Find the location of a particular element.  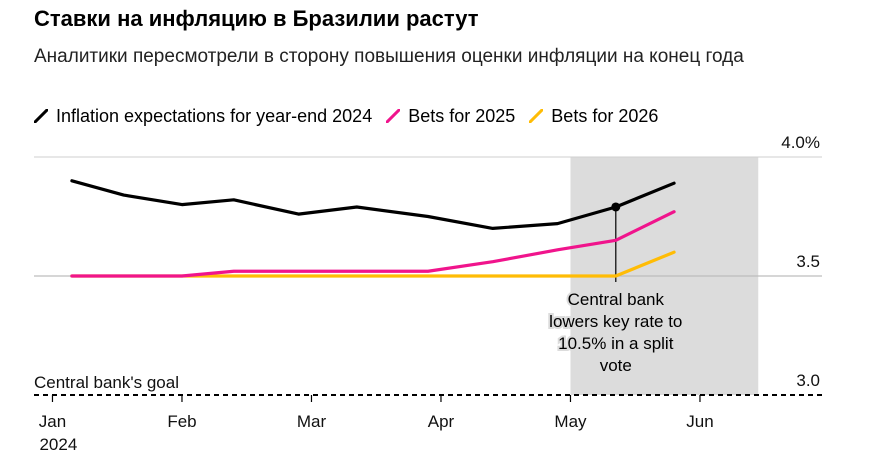

series-line-bets-for-2025 is located at coordinates (373, 244).